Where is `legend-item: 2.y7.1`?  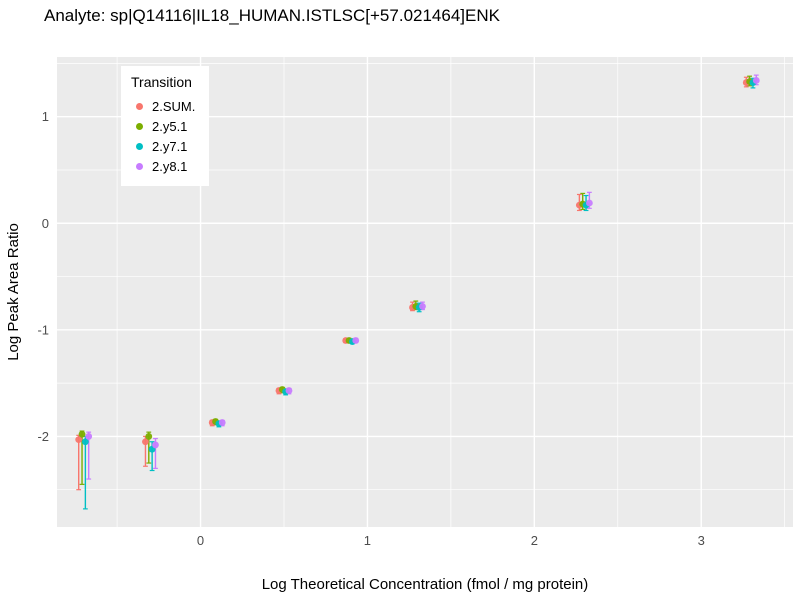 legend-item: 2.y7.1 is located at coordinates (163, 146).